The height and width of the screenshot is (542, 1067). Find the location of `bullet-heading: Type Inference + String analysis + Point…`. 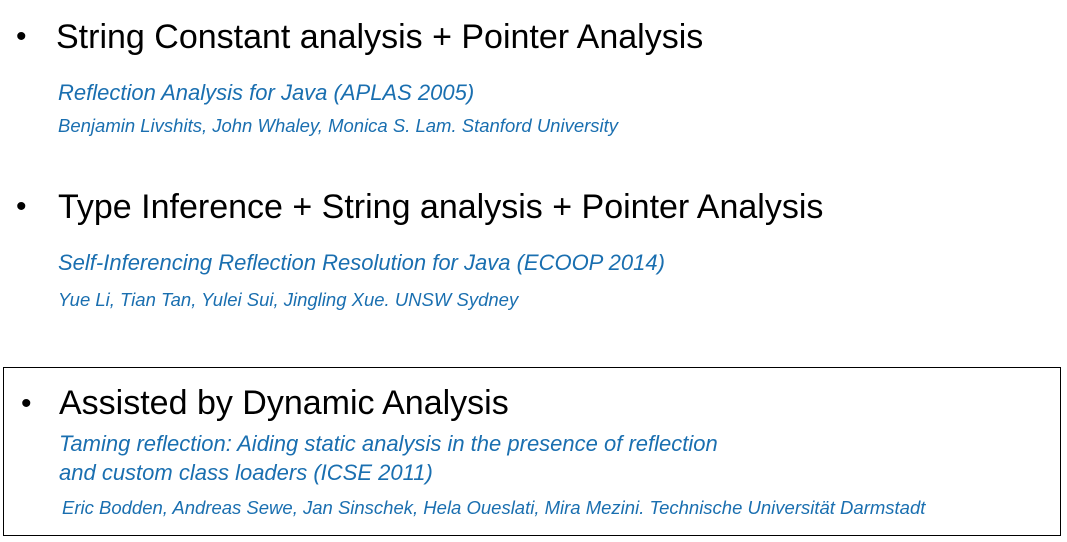

bullet-heading: Type Inference + String analysis + Point… is located at coordinates (441, 207).